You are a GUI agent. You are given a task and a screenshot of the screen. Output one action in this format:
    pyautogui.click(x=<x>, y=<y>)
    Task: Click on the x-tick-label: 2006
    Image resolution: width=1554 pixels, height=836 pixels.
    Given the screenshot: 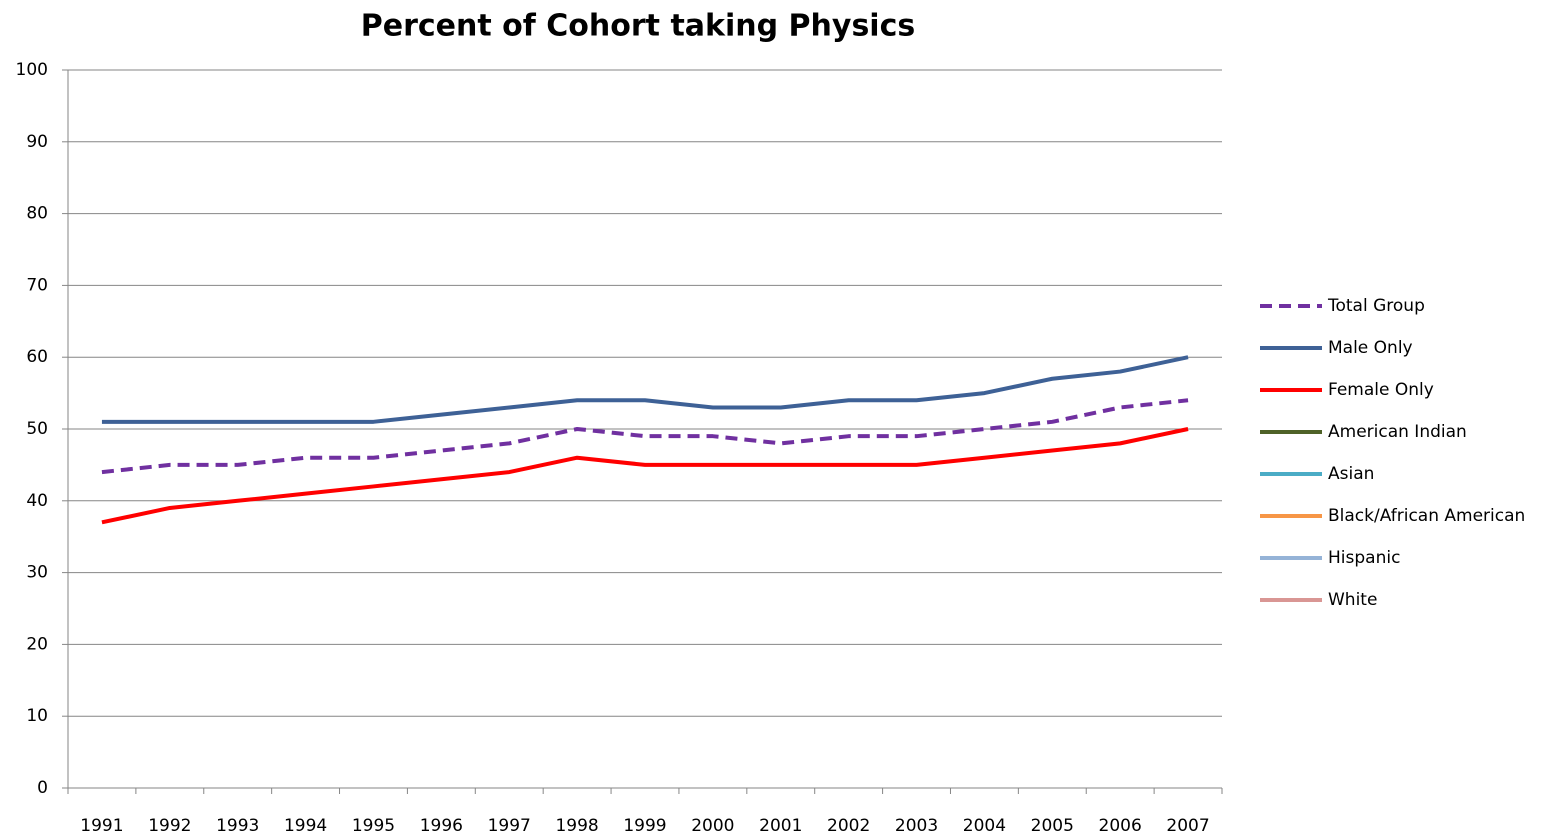 What is the action you would take?
    pyautogui.click(x=1120, y=826)
    